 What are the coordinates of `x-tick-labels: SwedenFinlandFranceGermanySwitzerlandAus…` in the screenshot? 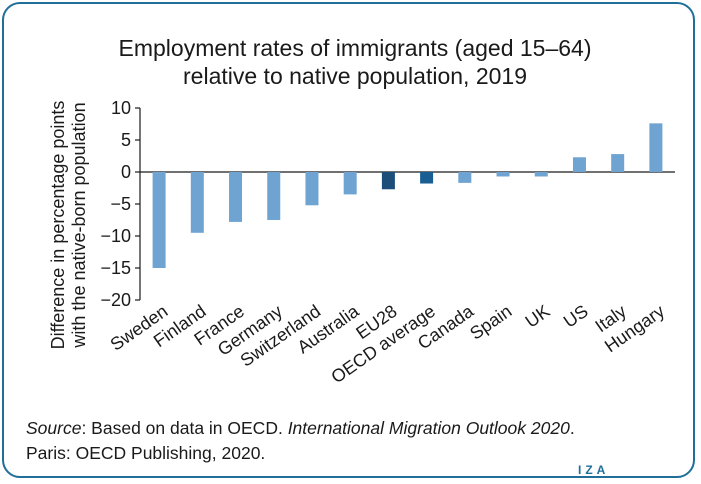 It's located at (388, 343).